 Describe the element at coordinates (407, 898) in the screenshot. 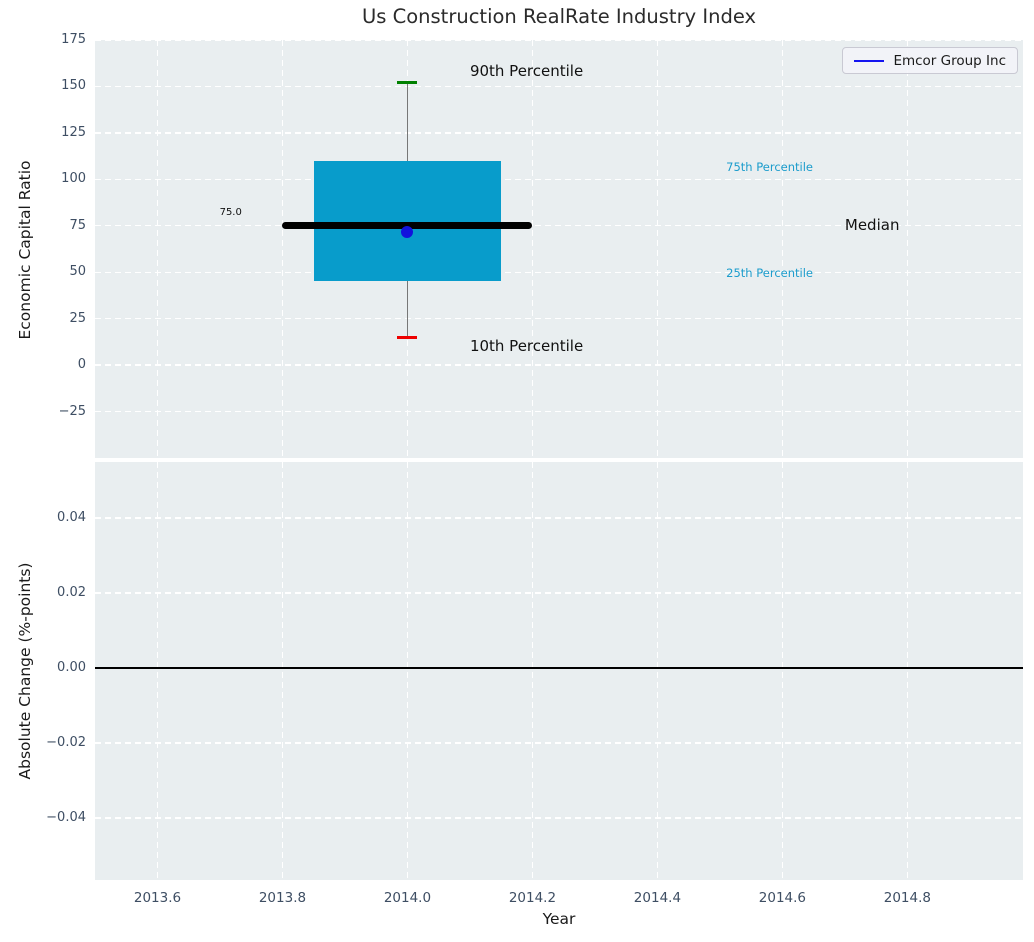

I see `x-tick-label: 2014.0` at that location.